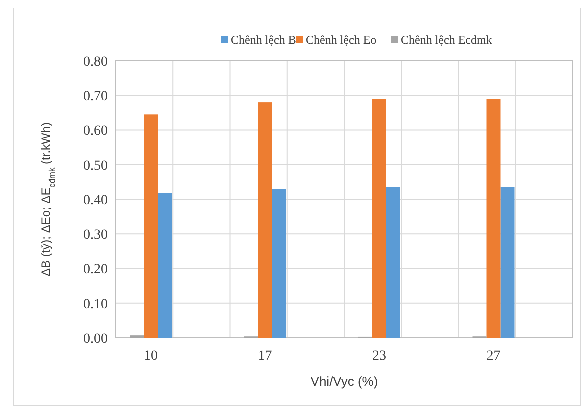  What do you see at coordinates (341, 40) in the screenshot?
I see `legend-label: Chênh lệch Eo` at bounding box center [341, 40].